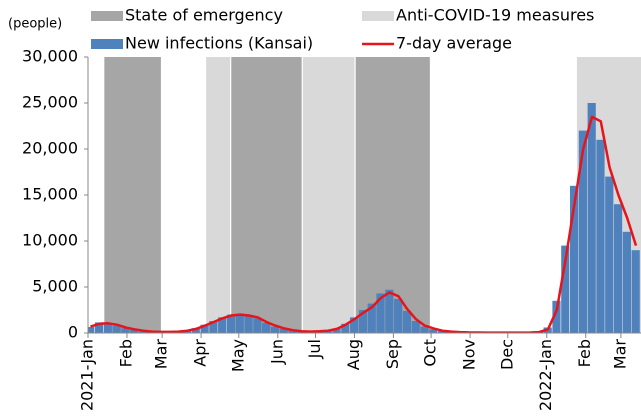  I want to click on legend-label: 7-day average, so click(454, 43).